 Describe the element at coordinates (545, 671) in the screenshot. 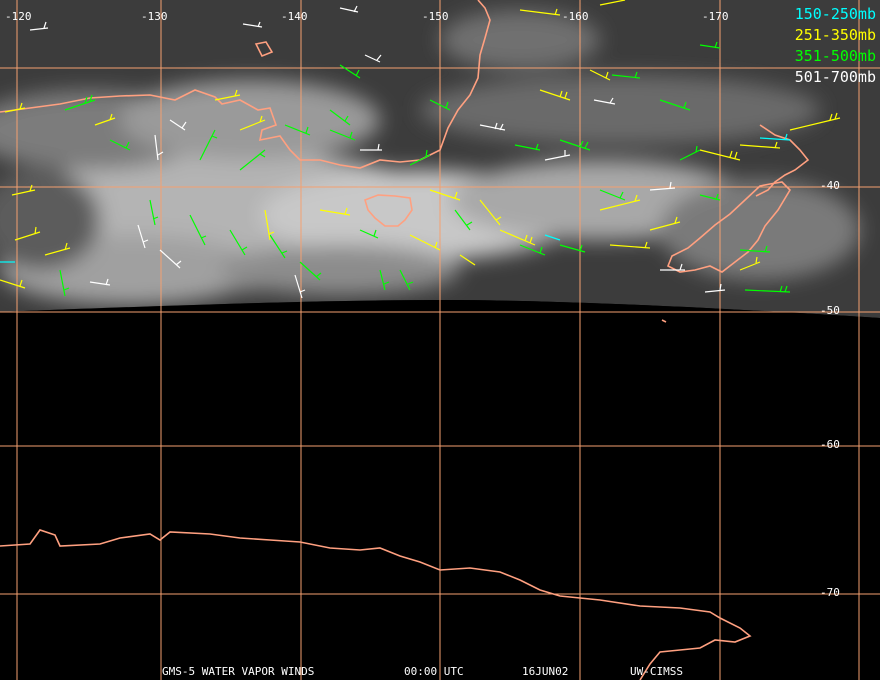

I see `date-label: 16JUN02` at that location.